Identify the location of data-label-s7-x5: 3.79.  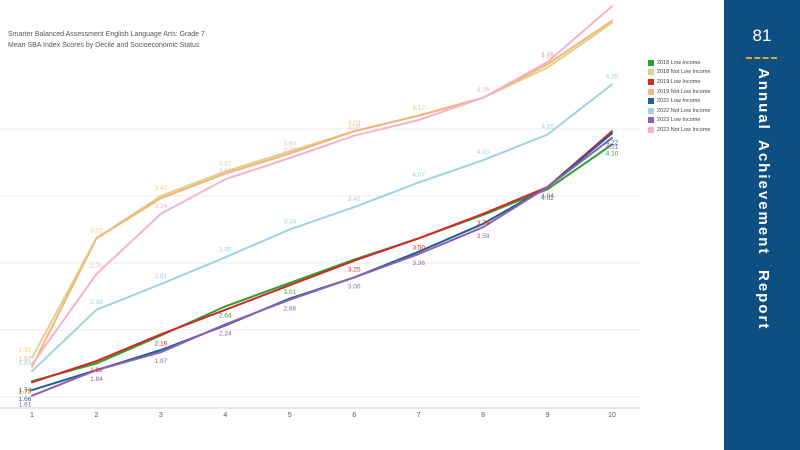
(289, 150).